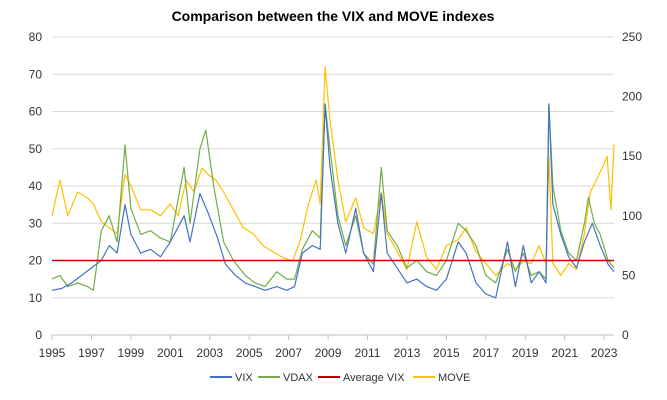 This screenshot has height=400, width=667. Describe the element at coordinates (454, 378) in the screenshot. I see `legend-label-move: MOVE` at that location.